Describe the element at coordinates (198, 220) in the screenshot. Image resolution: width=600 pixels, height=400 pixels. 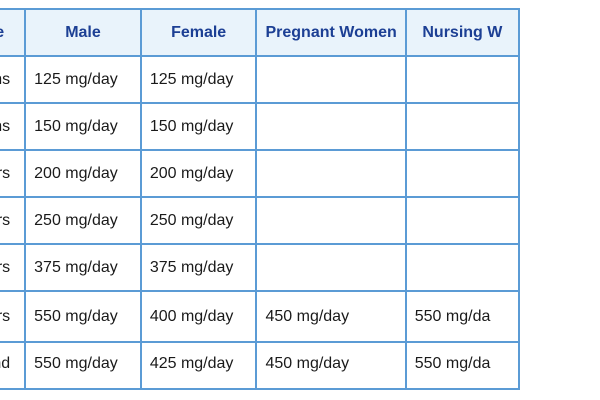
I see `cell-female: 250 mg/day` at that location.